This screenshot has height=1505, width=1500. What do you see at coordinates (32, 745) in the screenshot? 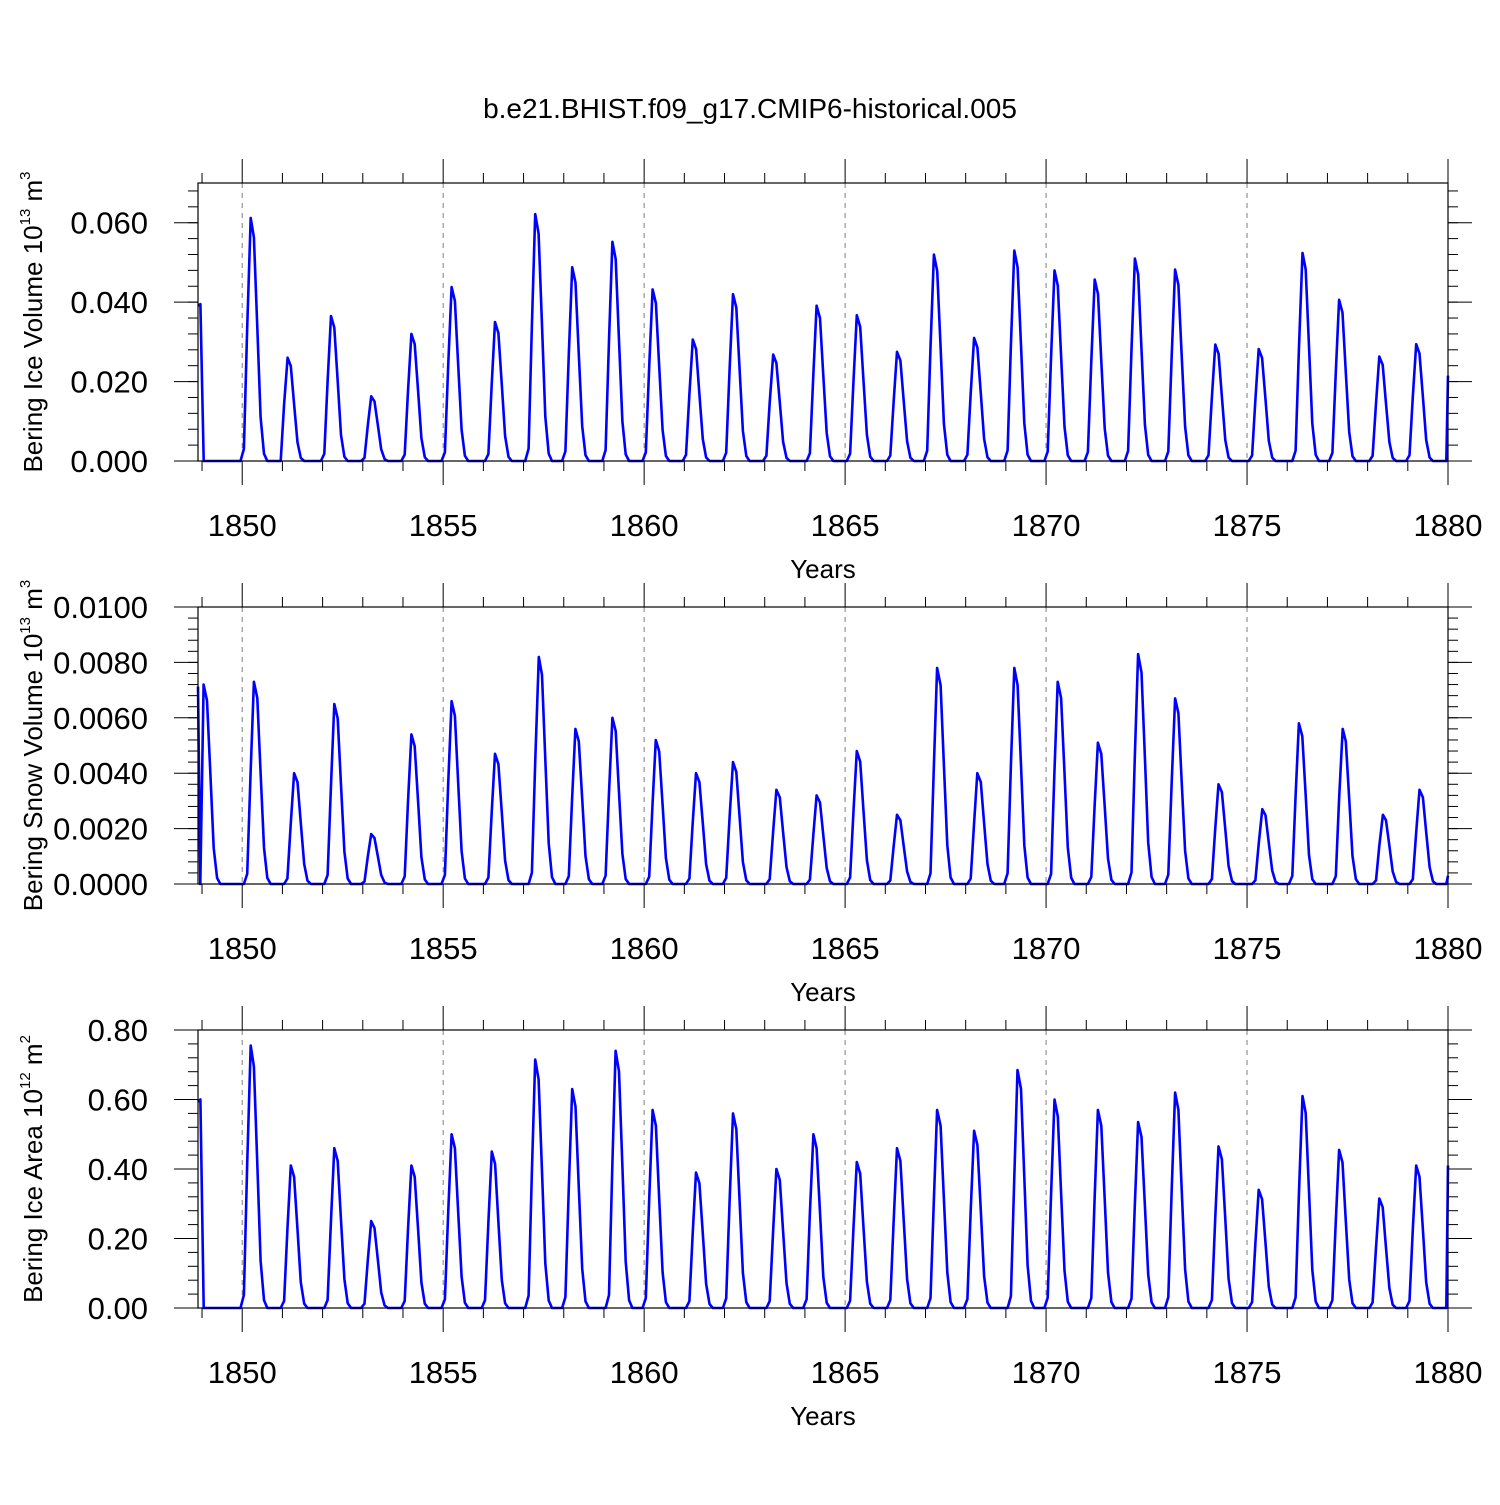
I see `y-axis-label: Bering Snow Volume 1013 m3` at bounding box center [32, 745].